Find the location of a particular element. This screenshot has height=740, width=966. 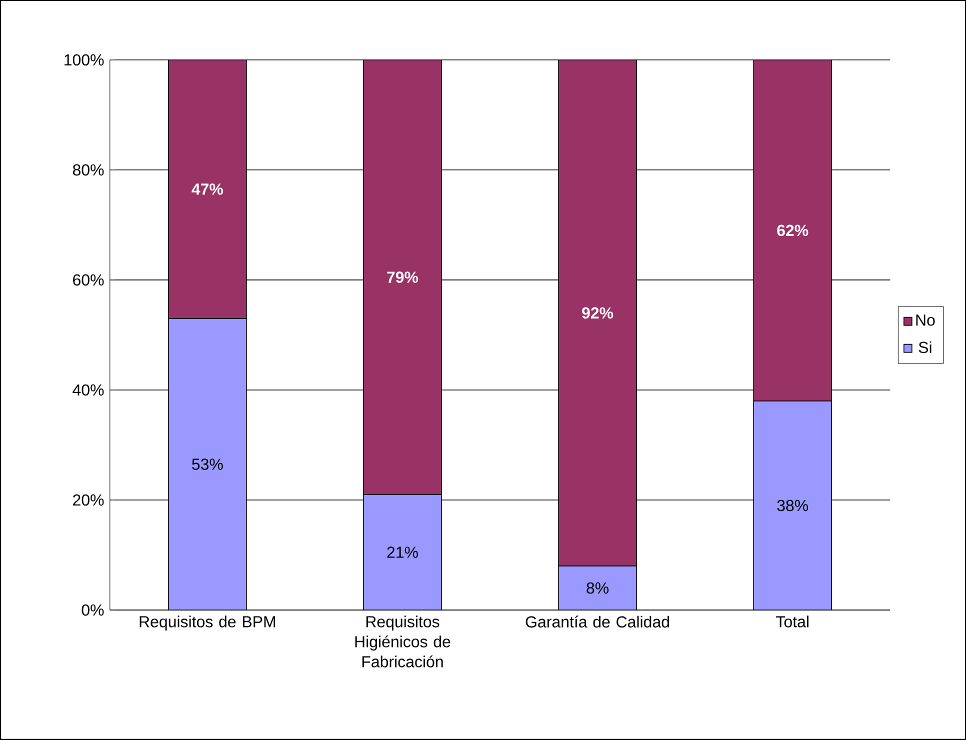

data-label: 92% is located at coordinates (598, 313).